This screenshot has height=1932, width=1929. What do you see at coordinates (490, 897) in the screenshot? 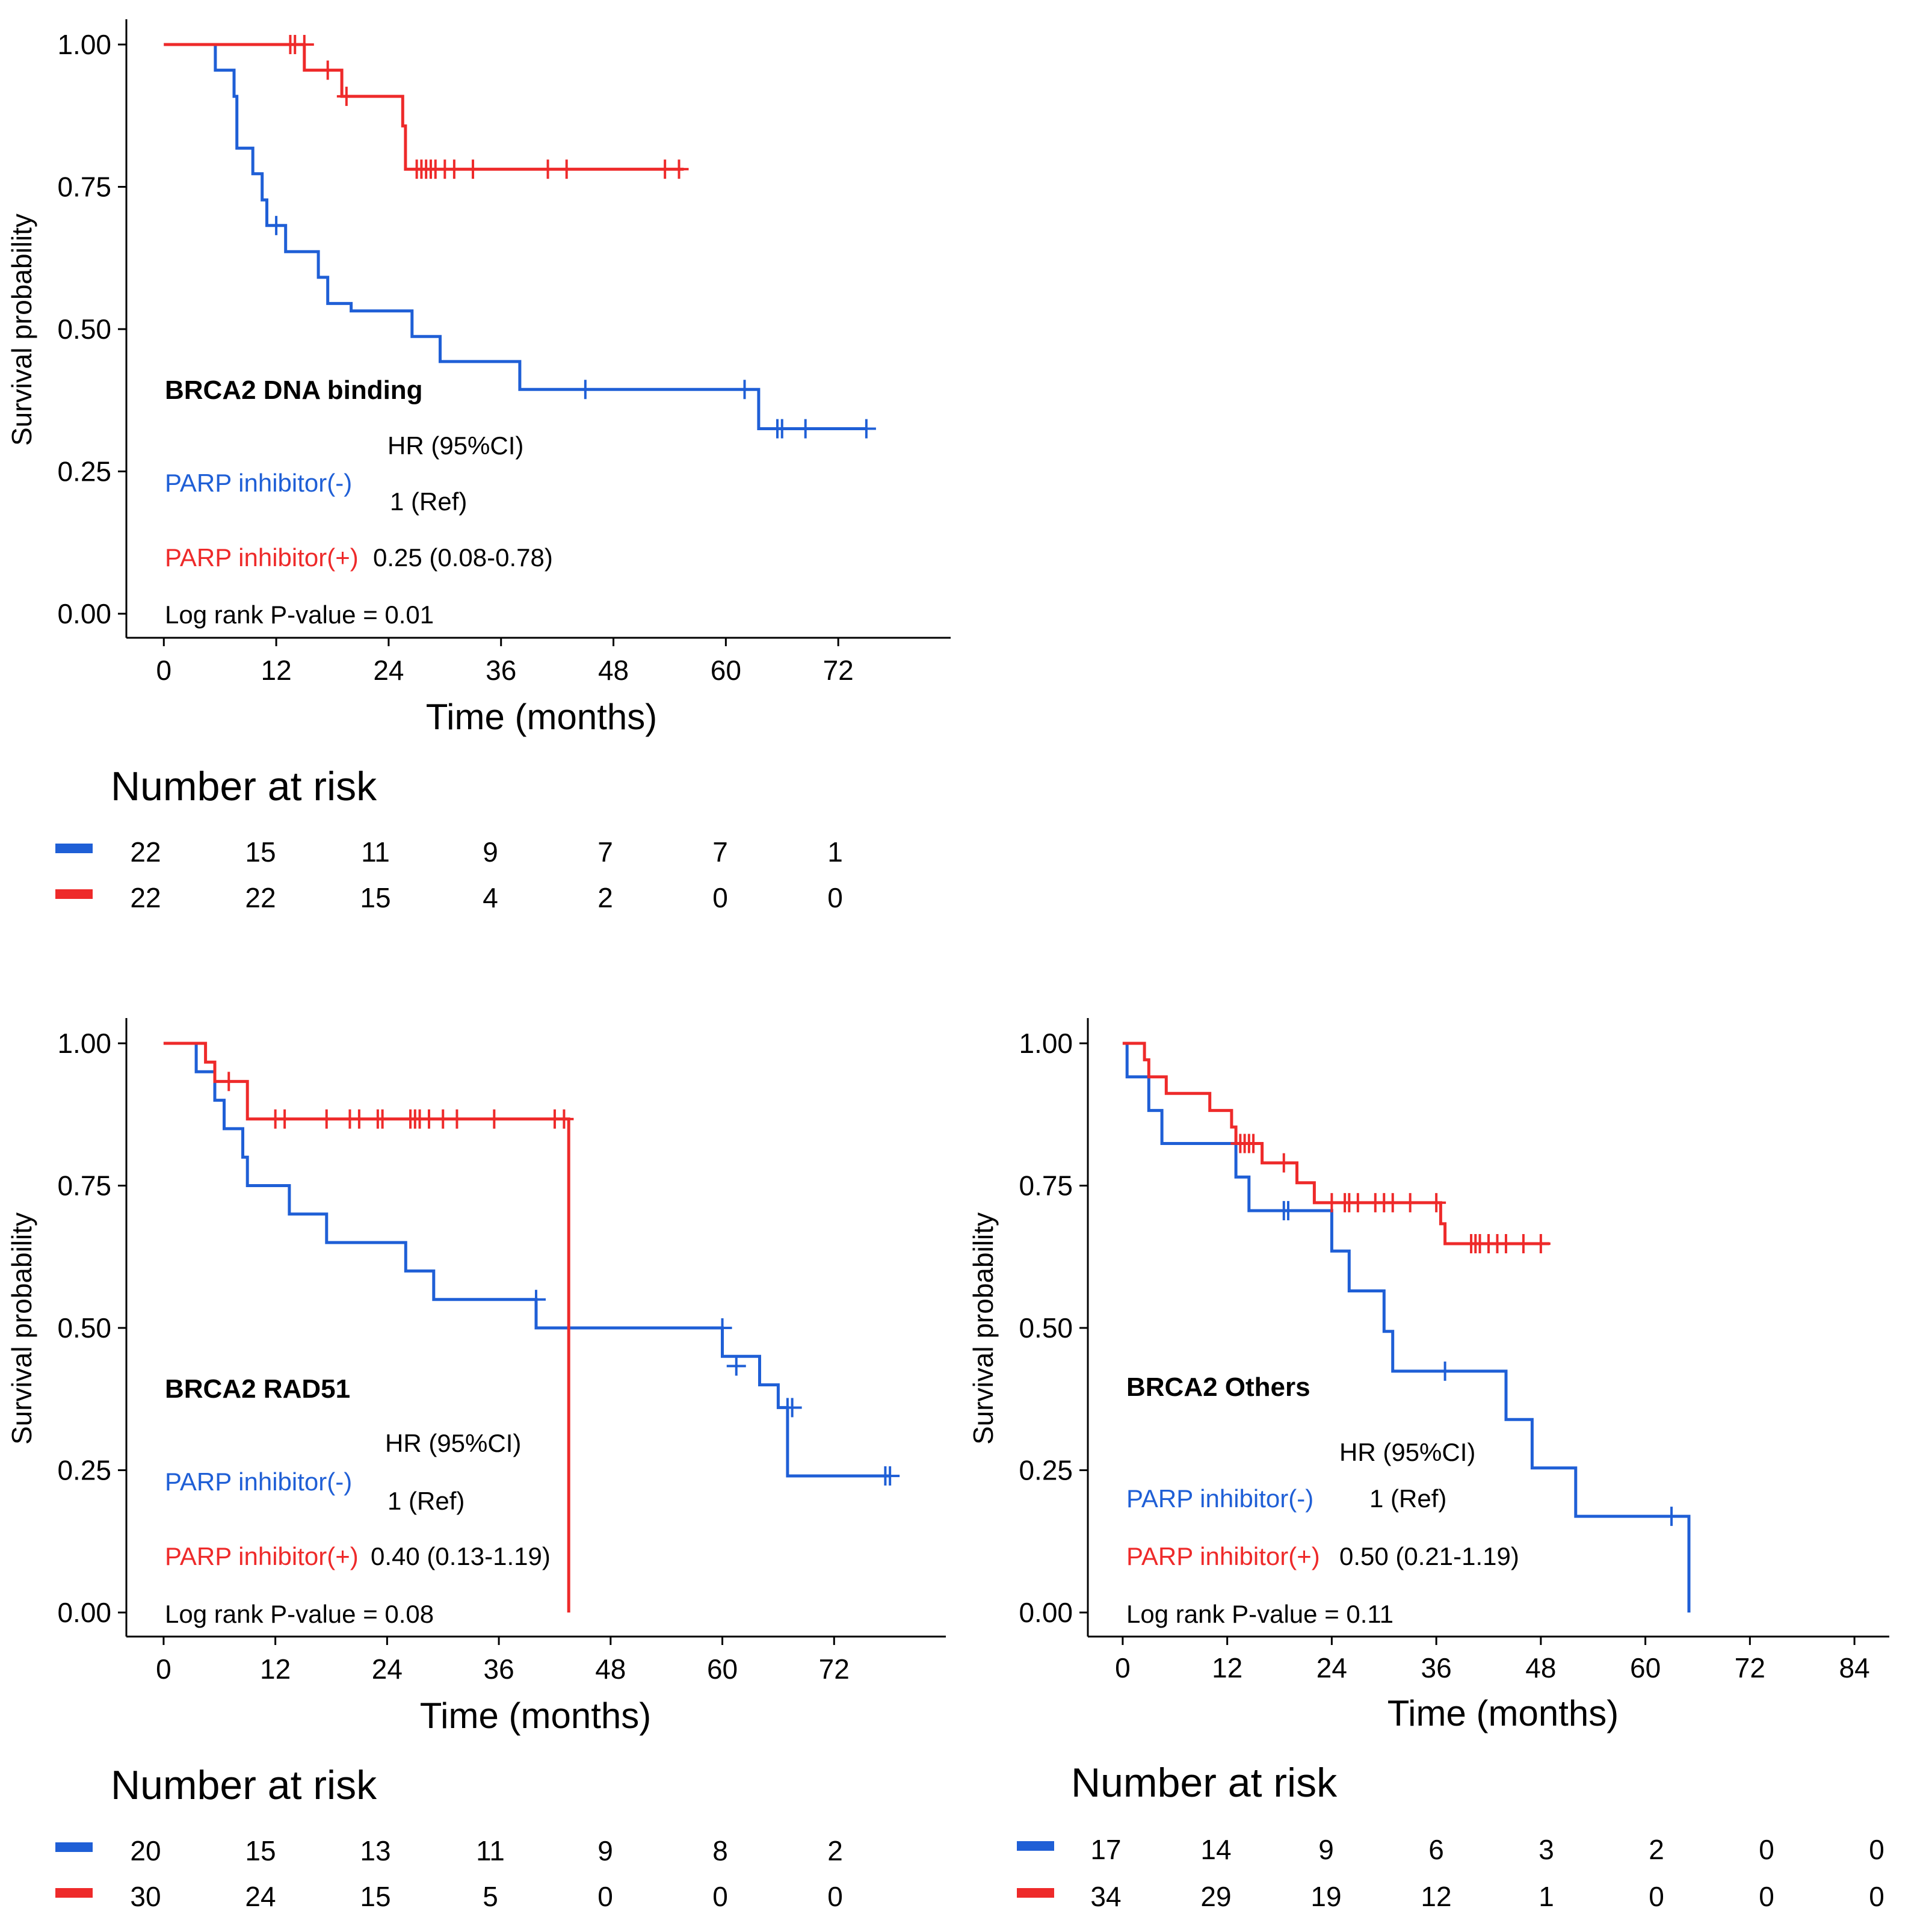
I see `risk-count-positive: 4` at bounding box center [490, 897].